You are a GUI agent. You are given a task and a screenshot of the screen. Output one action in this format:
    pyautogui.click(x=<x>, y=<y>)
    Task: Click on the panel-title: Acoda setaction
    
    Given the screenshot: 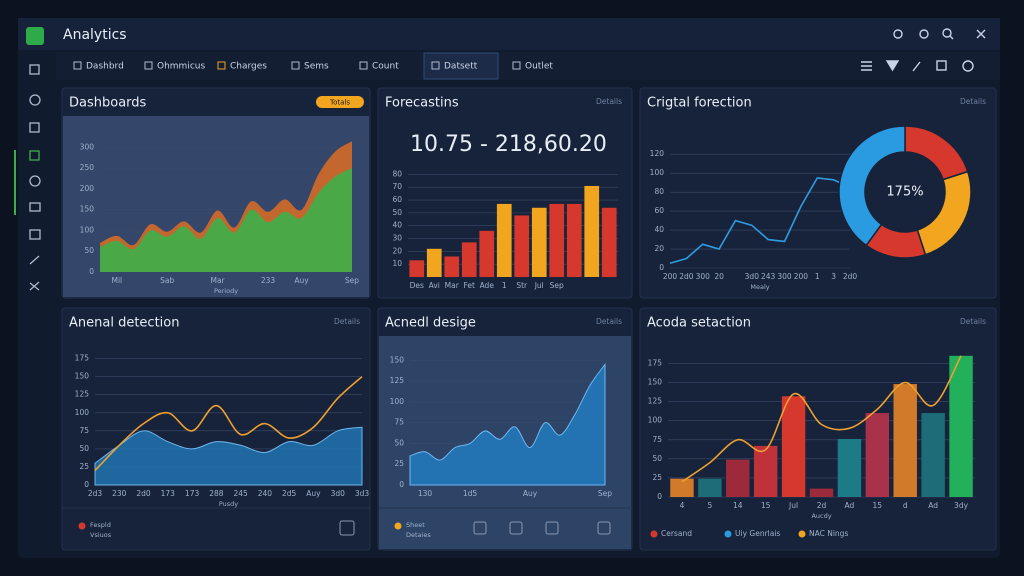 What is the action you would take?
    pyautogui.click(x=699, y=323)
    